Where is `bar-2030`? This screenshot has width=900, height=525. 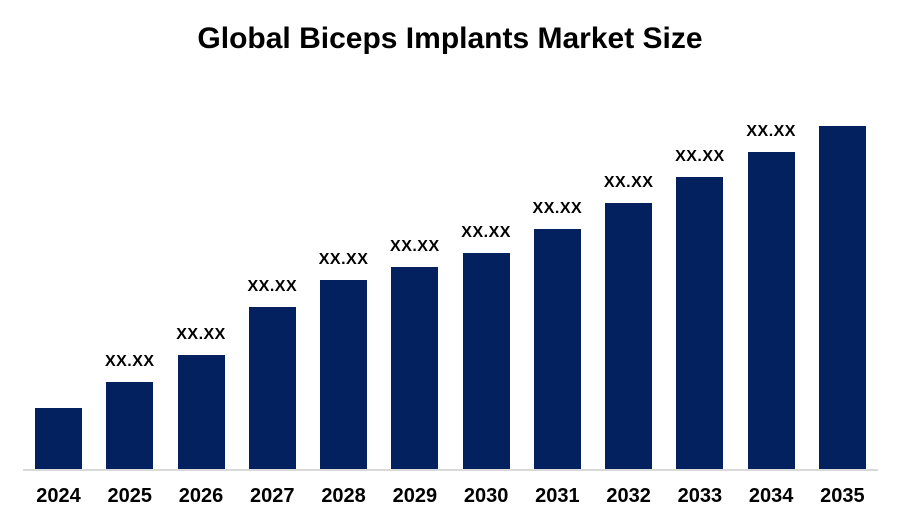 bar-2030 is located at coordinates (486, 361).